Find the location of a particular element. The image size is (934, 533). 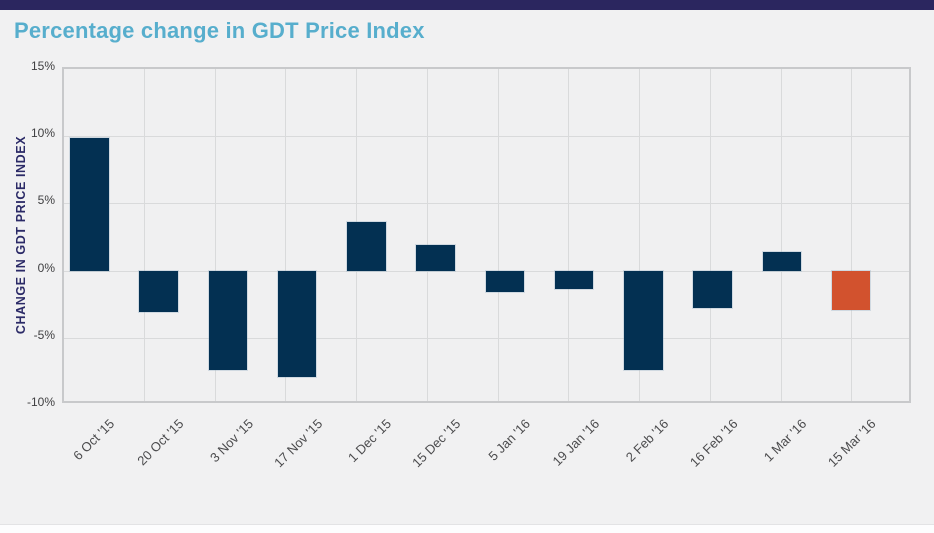

y-tick-label: -5% is located at coordinates (44, 334).